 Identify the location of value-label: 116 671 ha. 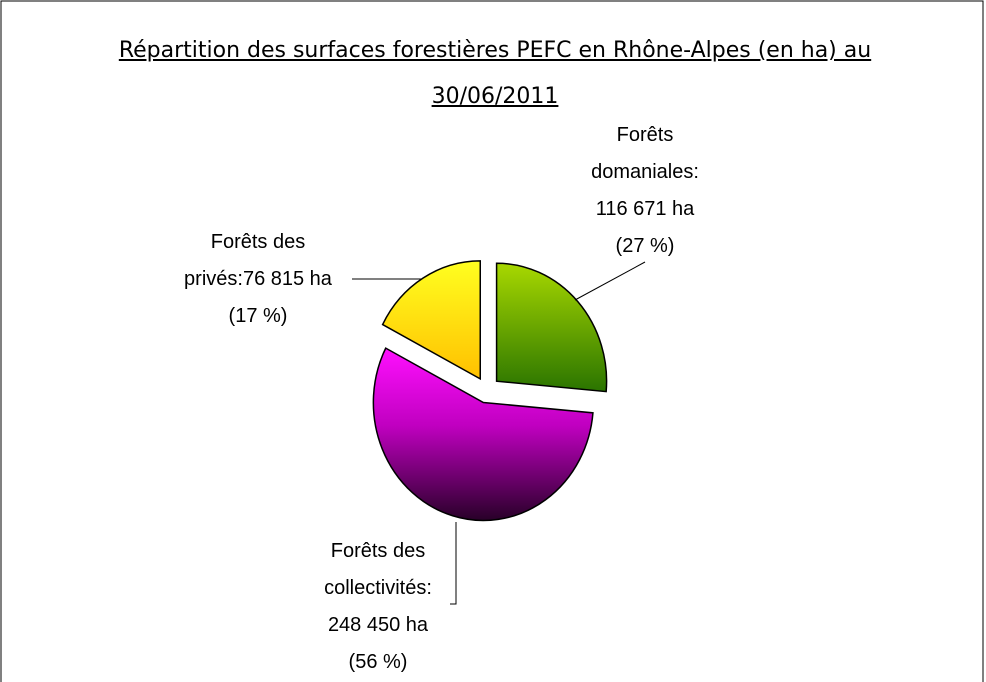
(645, 209).